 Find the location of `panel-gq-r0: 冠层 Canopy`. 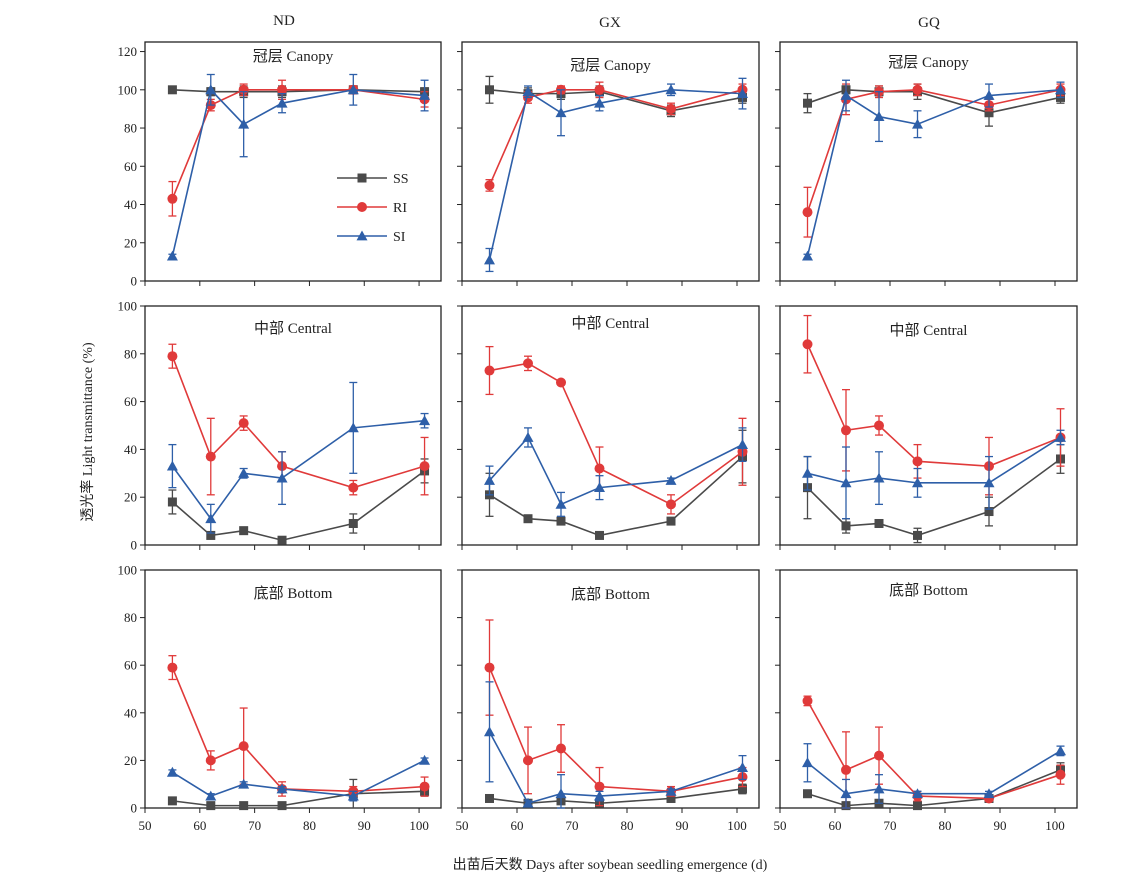

panel-gq-r0: 冠层 Canopy is located at coordinates (926, 163).